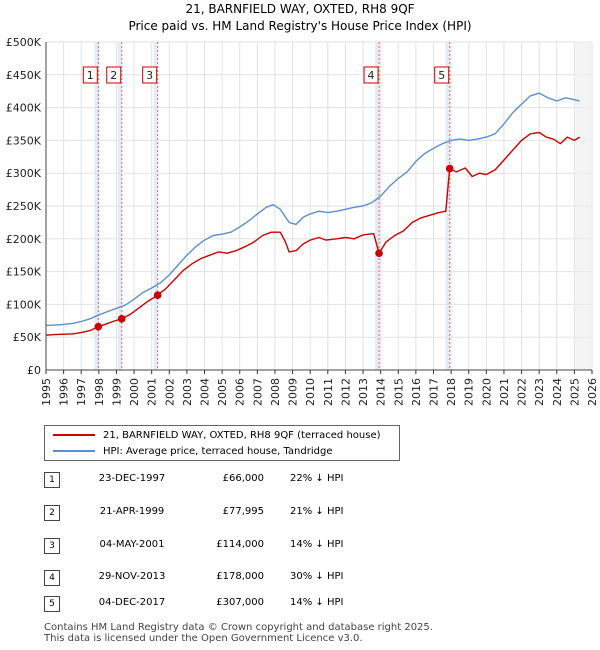  Describe the element at coordinates (24, 173) in the screenshot. I see `y-tick-label: £300K` at that location.